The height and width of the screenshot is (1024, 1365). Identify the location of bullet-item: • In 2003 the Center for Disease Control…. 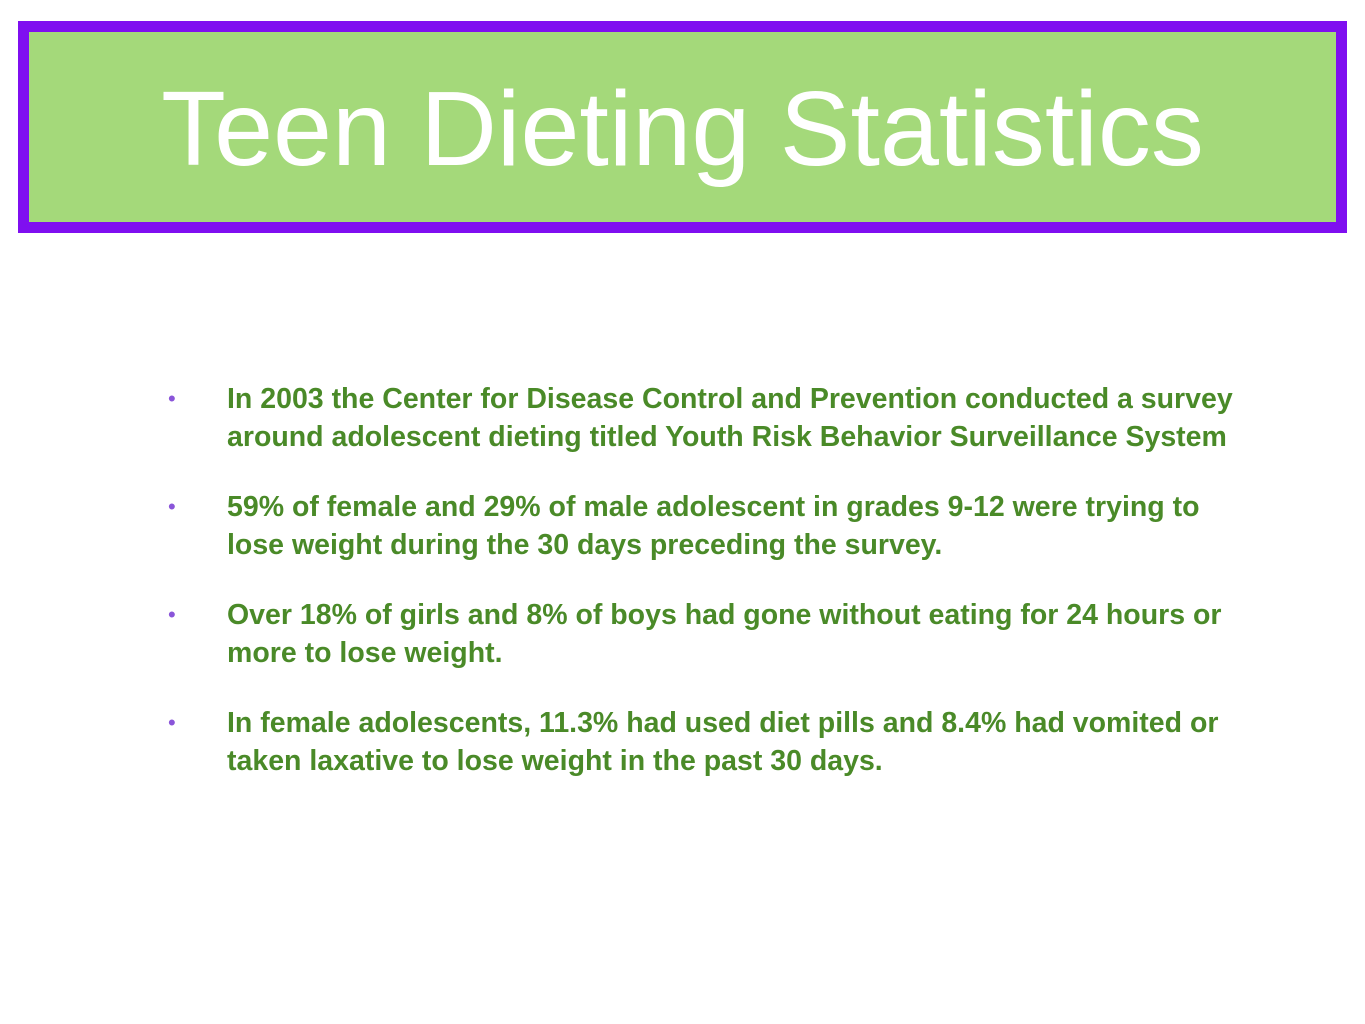
(700, 418).